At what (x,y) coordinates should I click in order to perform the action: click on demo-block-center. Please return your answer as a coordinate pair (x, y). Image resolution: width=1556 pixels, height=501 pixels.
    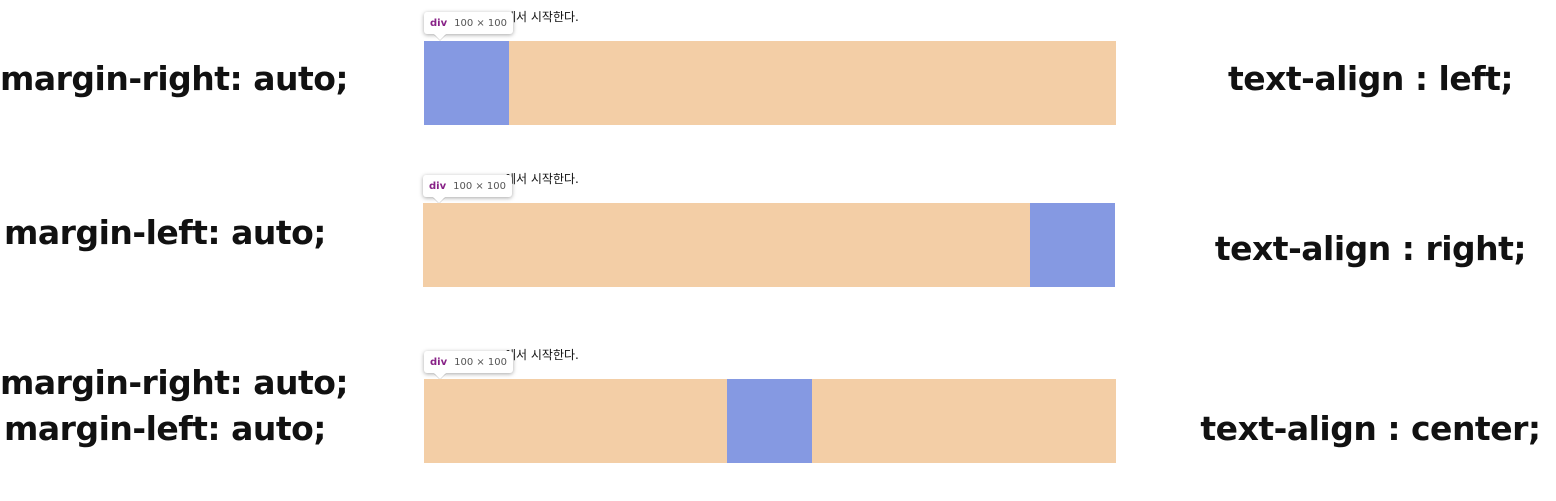
    Looking at the image, I should click on (770, 421).